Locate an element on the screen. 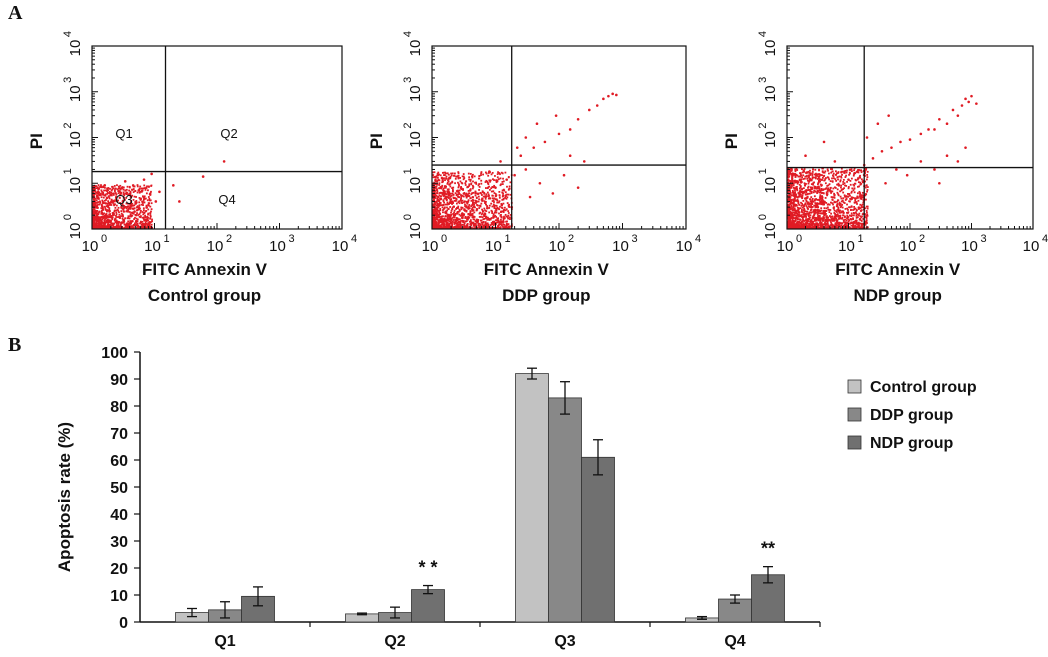 Image resolution: width=1048 pixels, height=657 pixels. quadrant-label: Q4 is located at coordinates (226, 199).